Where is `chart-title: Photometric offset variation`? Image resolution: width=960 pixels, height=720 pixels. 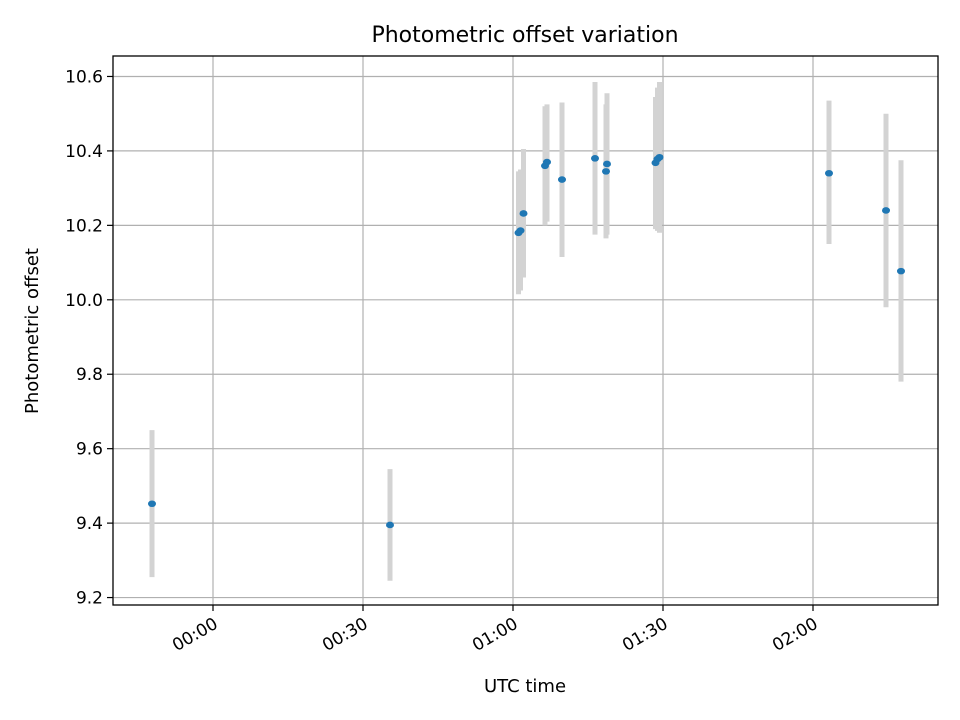
chart-title: Photometric offset variation is located at coordinates (524, 35).